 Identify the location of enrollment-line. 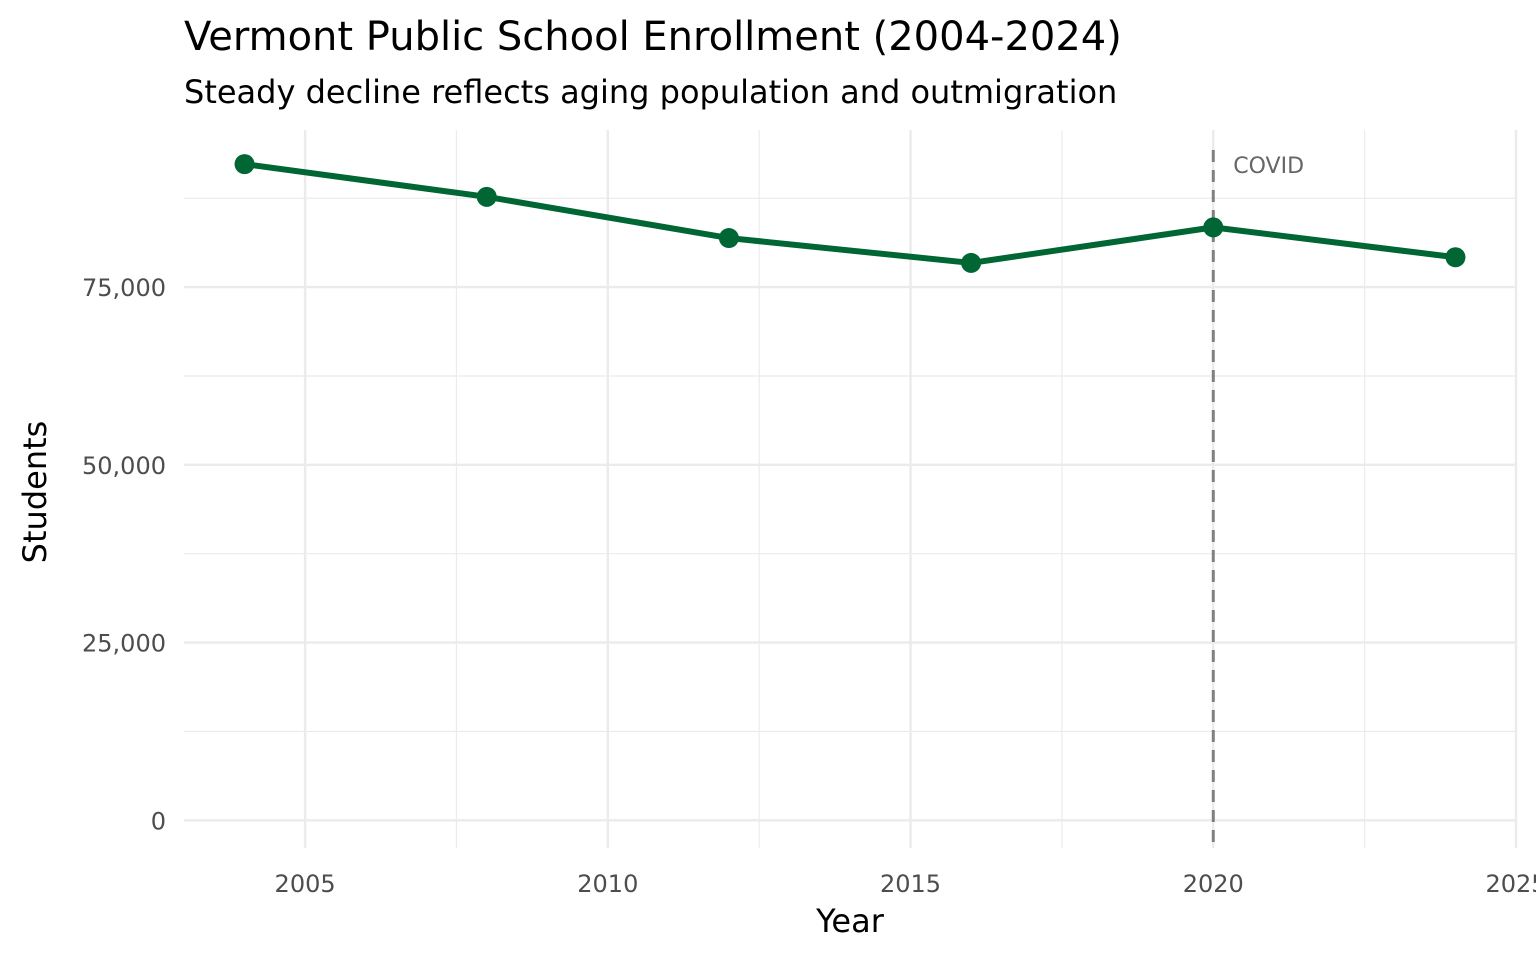
(850, 213).